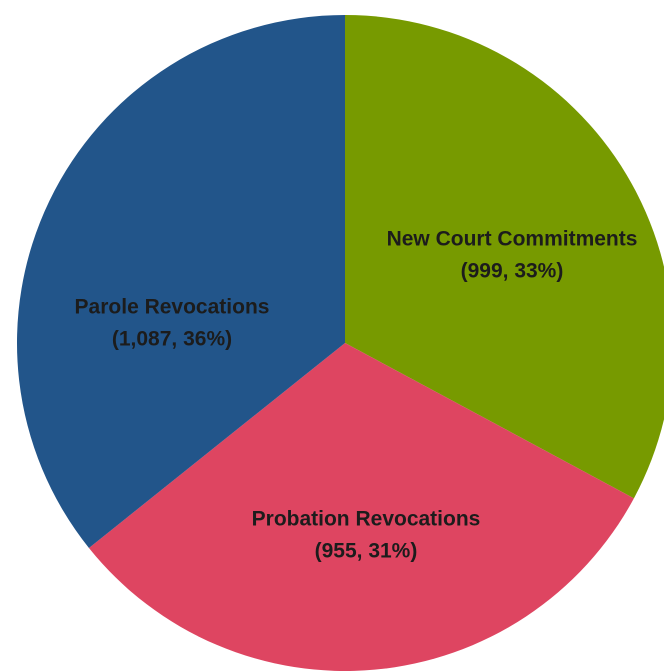  Describe the element at coordinates (172, 339) in the screenshot. I see `slice-label-value: (1,087, 36%)` at that location.